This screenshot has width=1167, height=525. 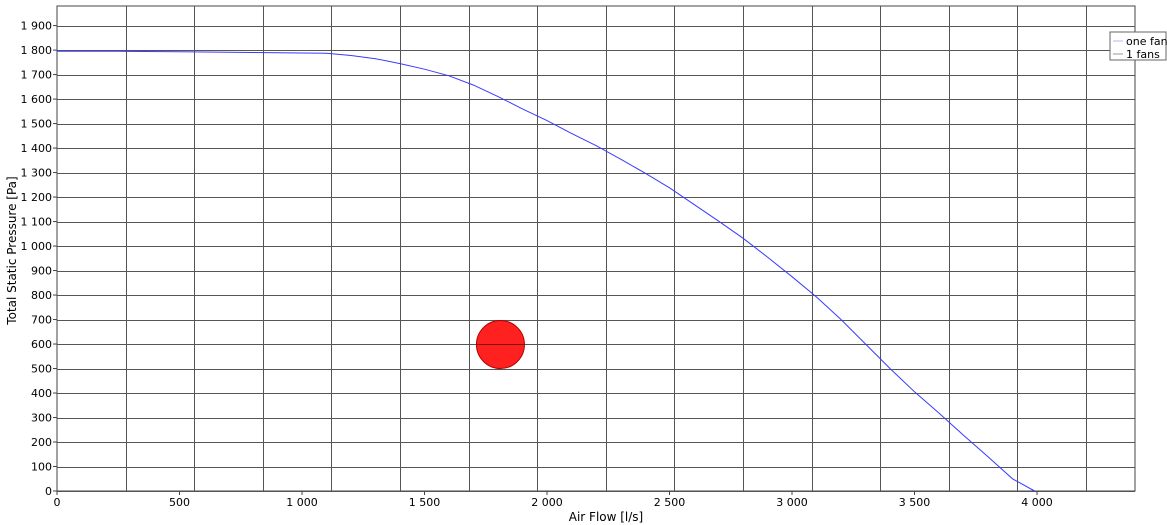 What do you see at coordinates (41, 295) in the screenshot?
I see `y-tick-label: 800` at bounding box center [41, 295].